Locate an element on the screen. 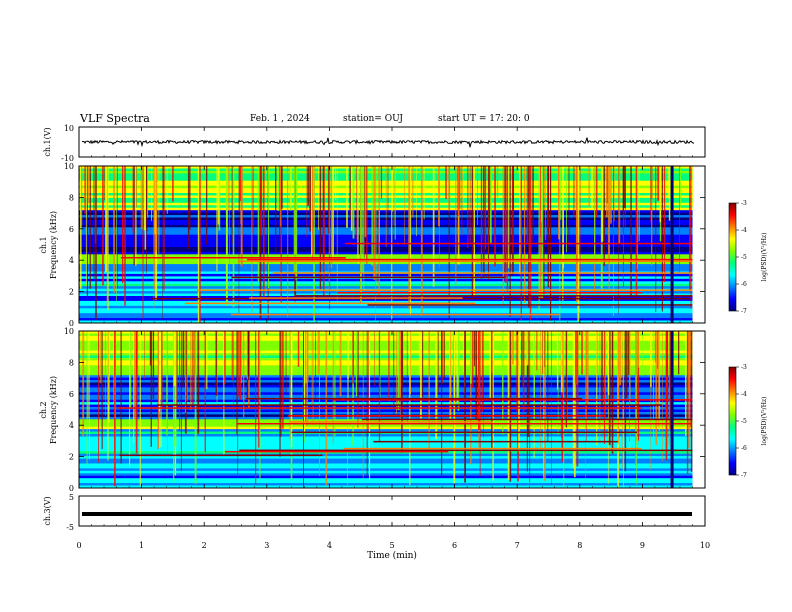 The width and height of the screenshot is (792, 612). ch2-colorbar-ticks: -3 -4 -5 -6 -7 is located at coordinates (741, 421).